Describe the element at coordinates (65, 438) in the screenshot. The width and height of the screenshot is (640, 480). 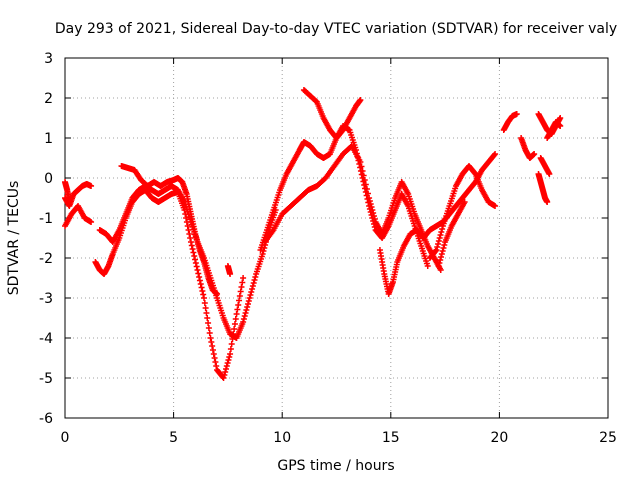
I see `x-tick-label: 0` at that location.